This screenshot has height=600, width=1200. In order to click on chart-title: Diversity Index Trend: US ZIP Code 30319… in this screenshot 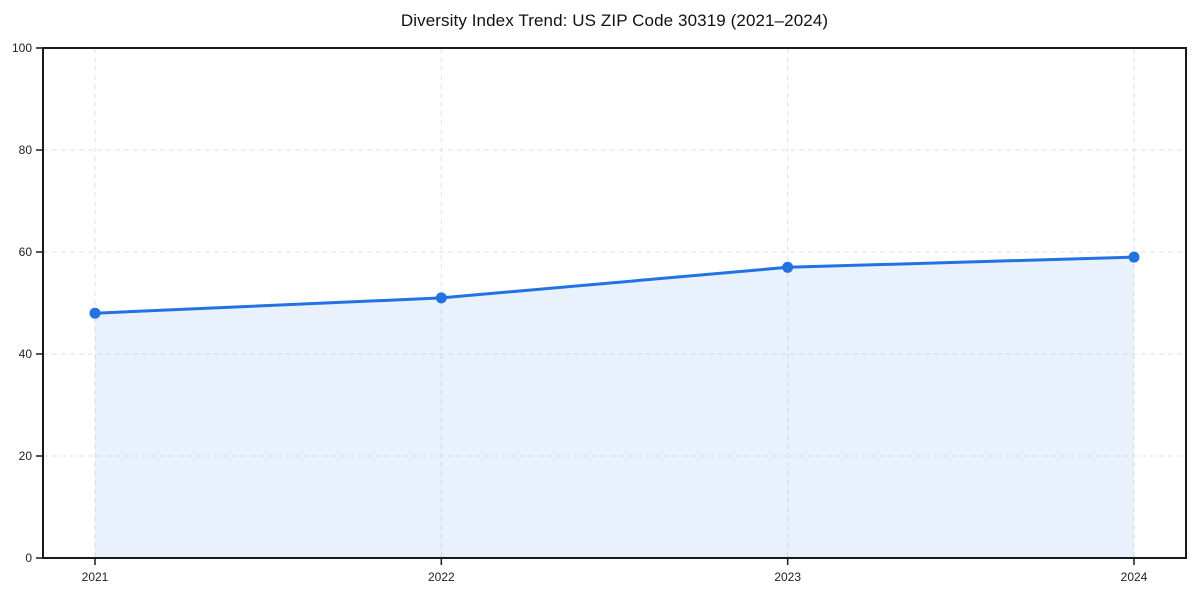, I will do `click(614, 20)`.